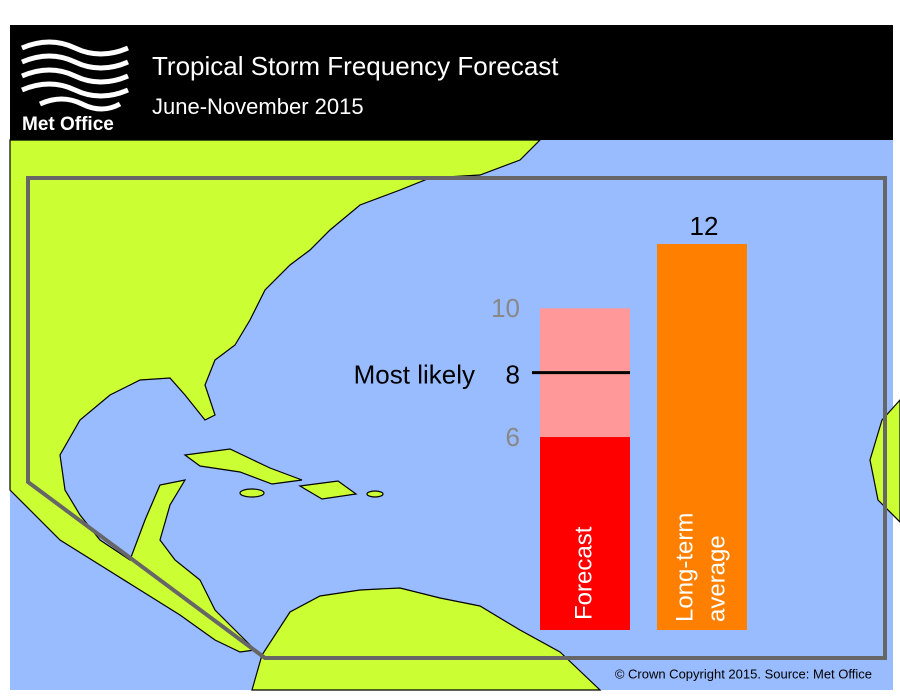 Image resolution: width=900 pixels, height=700 pixels. I want to click on most-likely-label: Most likely, so click(414, 375).